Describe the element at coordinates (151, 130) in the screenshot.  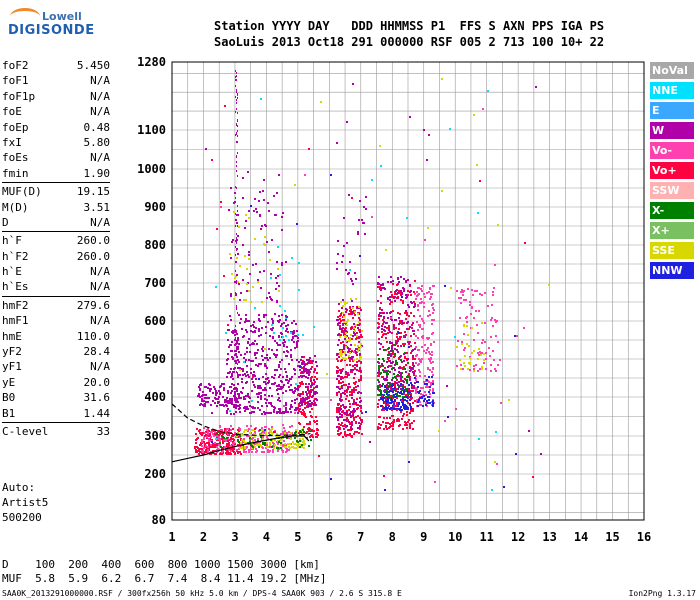
I see `y-tick-label: 1100` at that location.